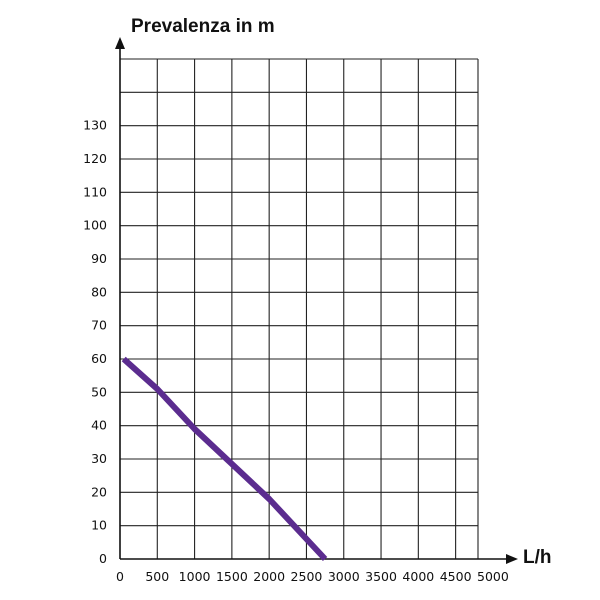 The image size is (600, 600). I want to click on x-tick-label: 5000, so click(493, 576).